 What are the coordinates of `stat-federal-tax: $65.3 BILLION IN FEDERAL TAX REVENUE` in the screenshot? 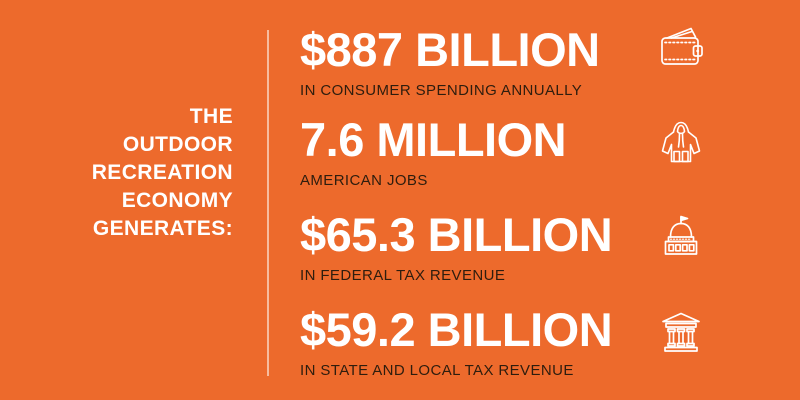 It's located at (505, 247).